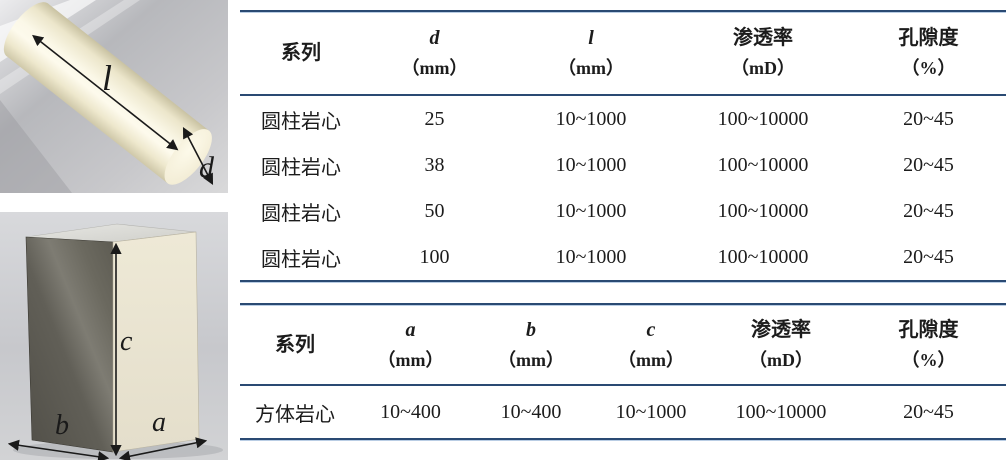 The image size is (1008, 465). What do you see at coordinates (531, 329) in the screenshot?
I see `col-title: b` at bounding box center [531, 329].